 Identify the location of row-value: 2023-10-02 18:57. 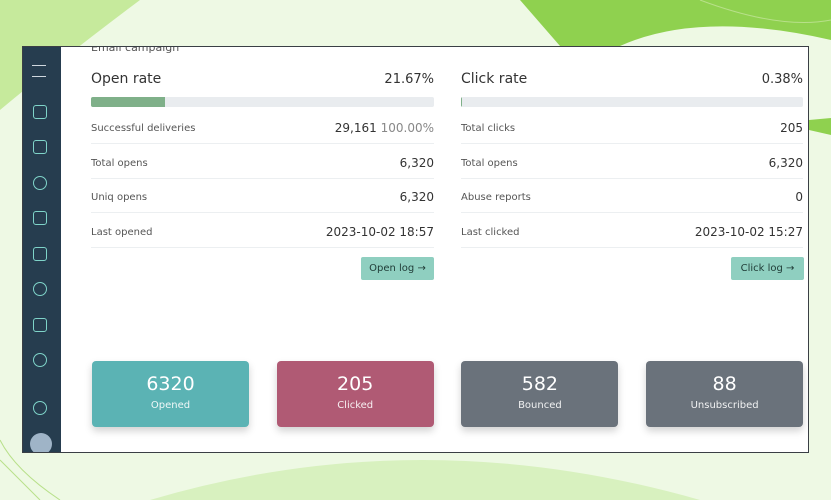
(334, 232).